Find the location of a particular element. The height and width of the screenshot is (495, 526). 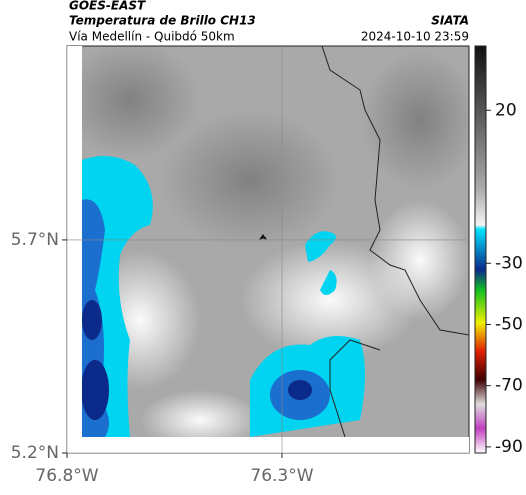

colorbar-tick-label: -30 is located at coordinates (509, 263).